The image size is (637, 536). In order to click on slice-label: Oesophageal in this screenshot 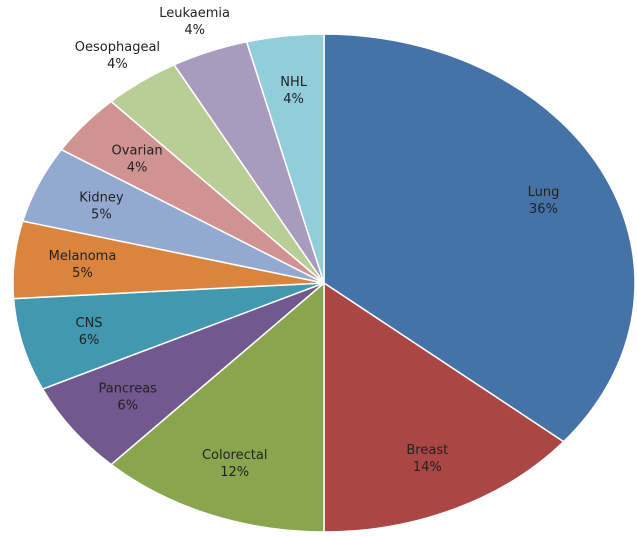, I will do `click(117, 47)`.